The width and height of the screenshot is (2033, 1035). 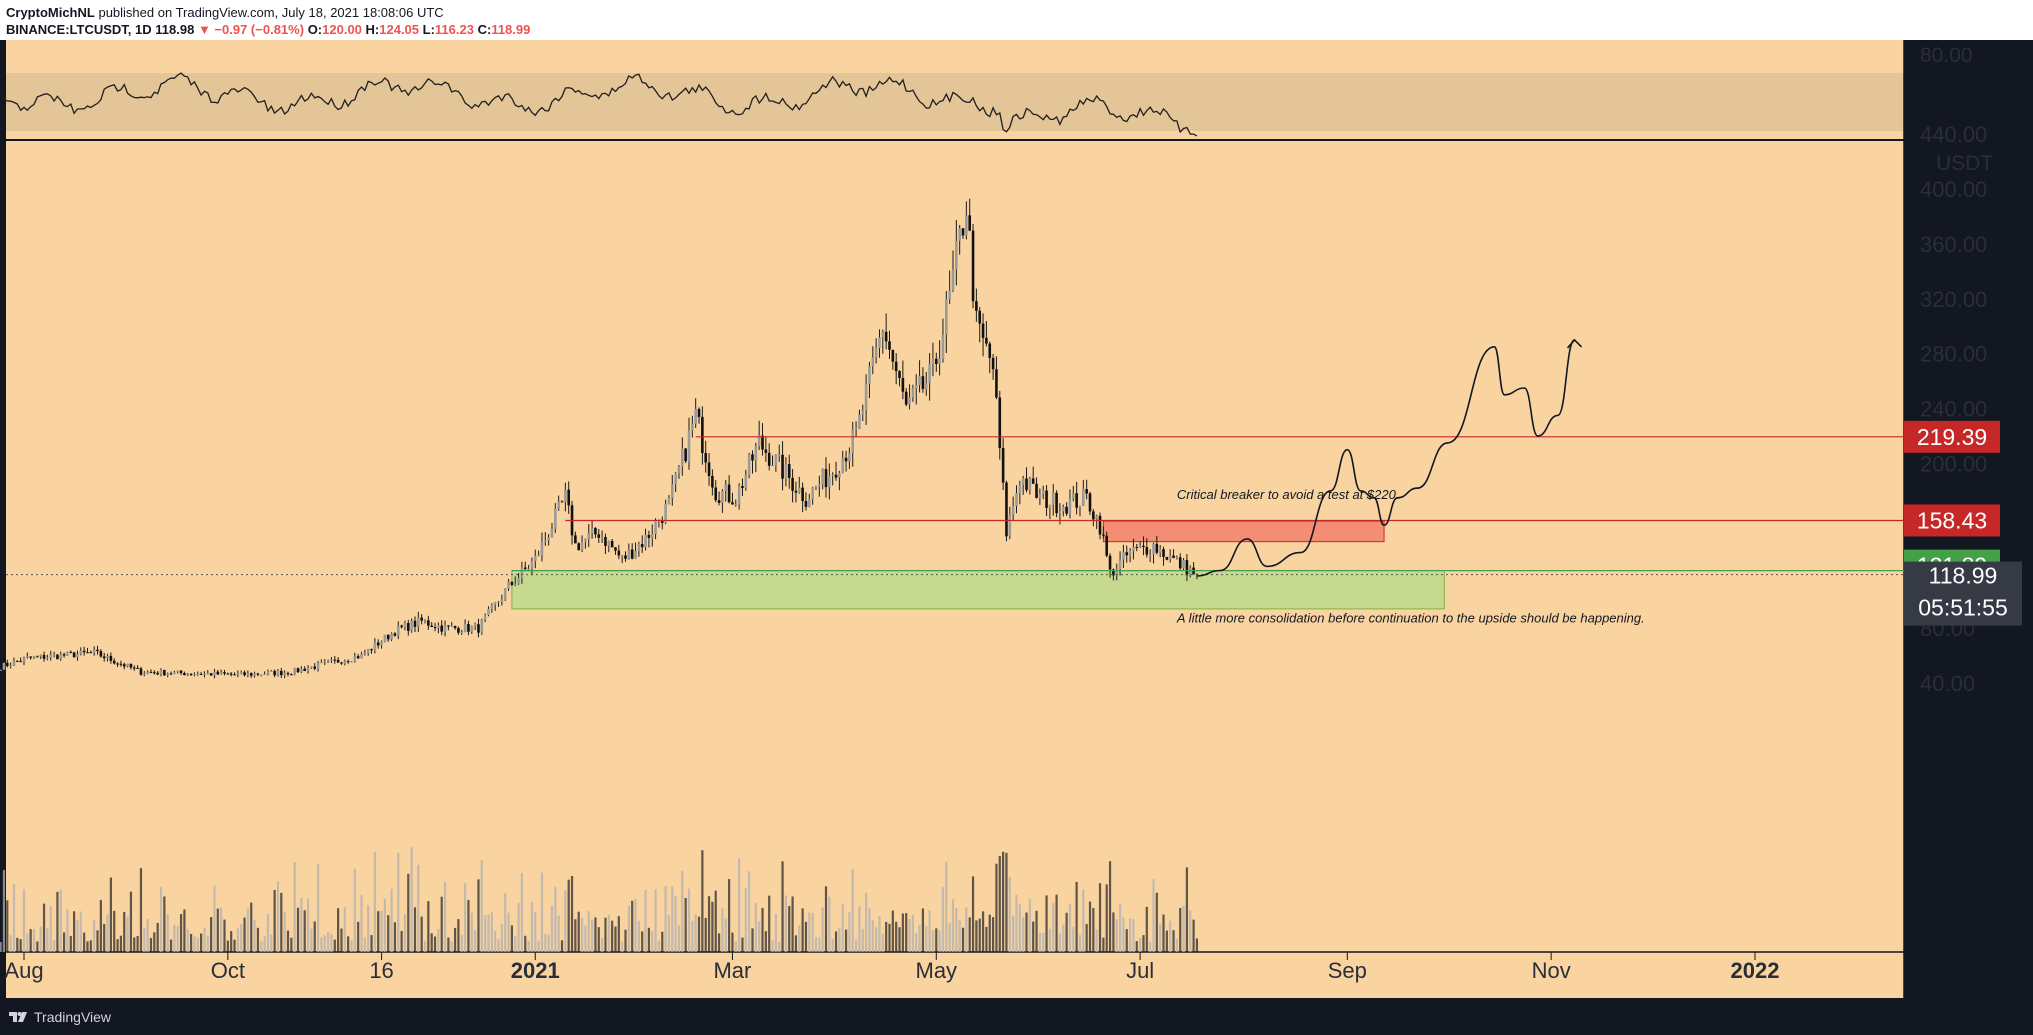 What do you see at coordinates (1755, 970) in the screenshot?
I see `time-tick-label: 2022` at bounding box center [1755, 970].